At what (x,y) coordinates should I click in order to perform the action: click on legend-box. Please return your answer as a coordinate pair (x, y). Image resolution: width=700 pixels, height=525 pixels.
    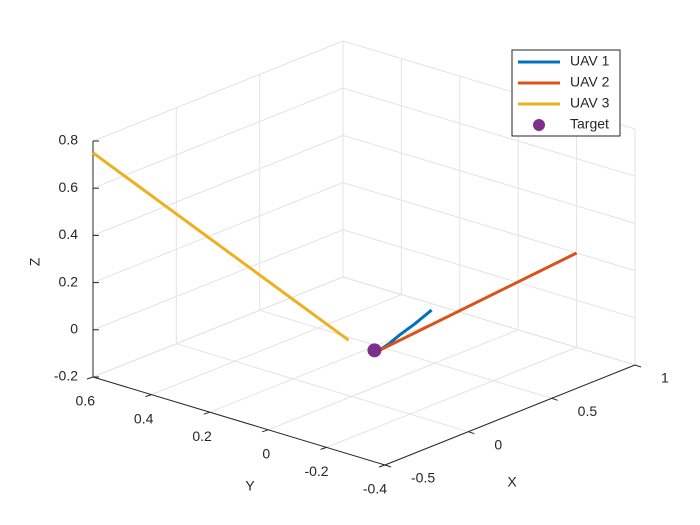
    Looking at the image, I should click on (566, 93).